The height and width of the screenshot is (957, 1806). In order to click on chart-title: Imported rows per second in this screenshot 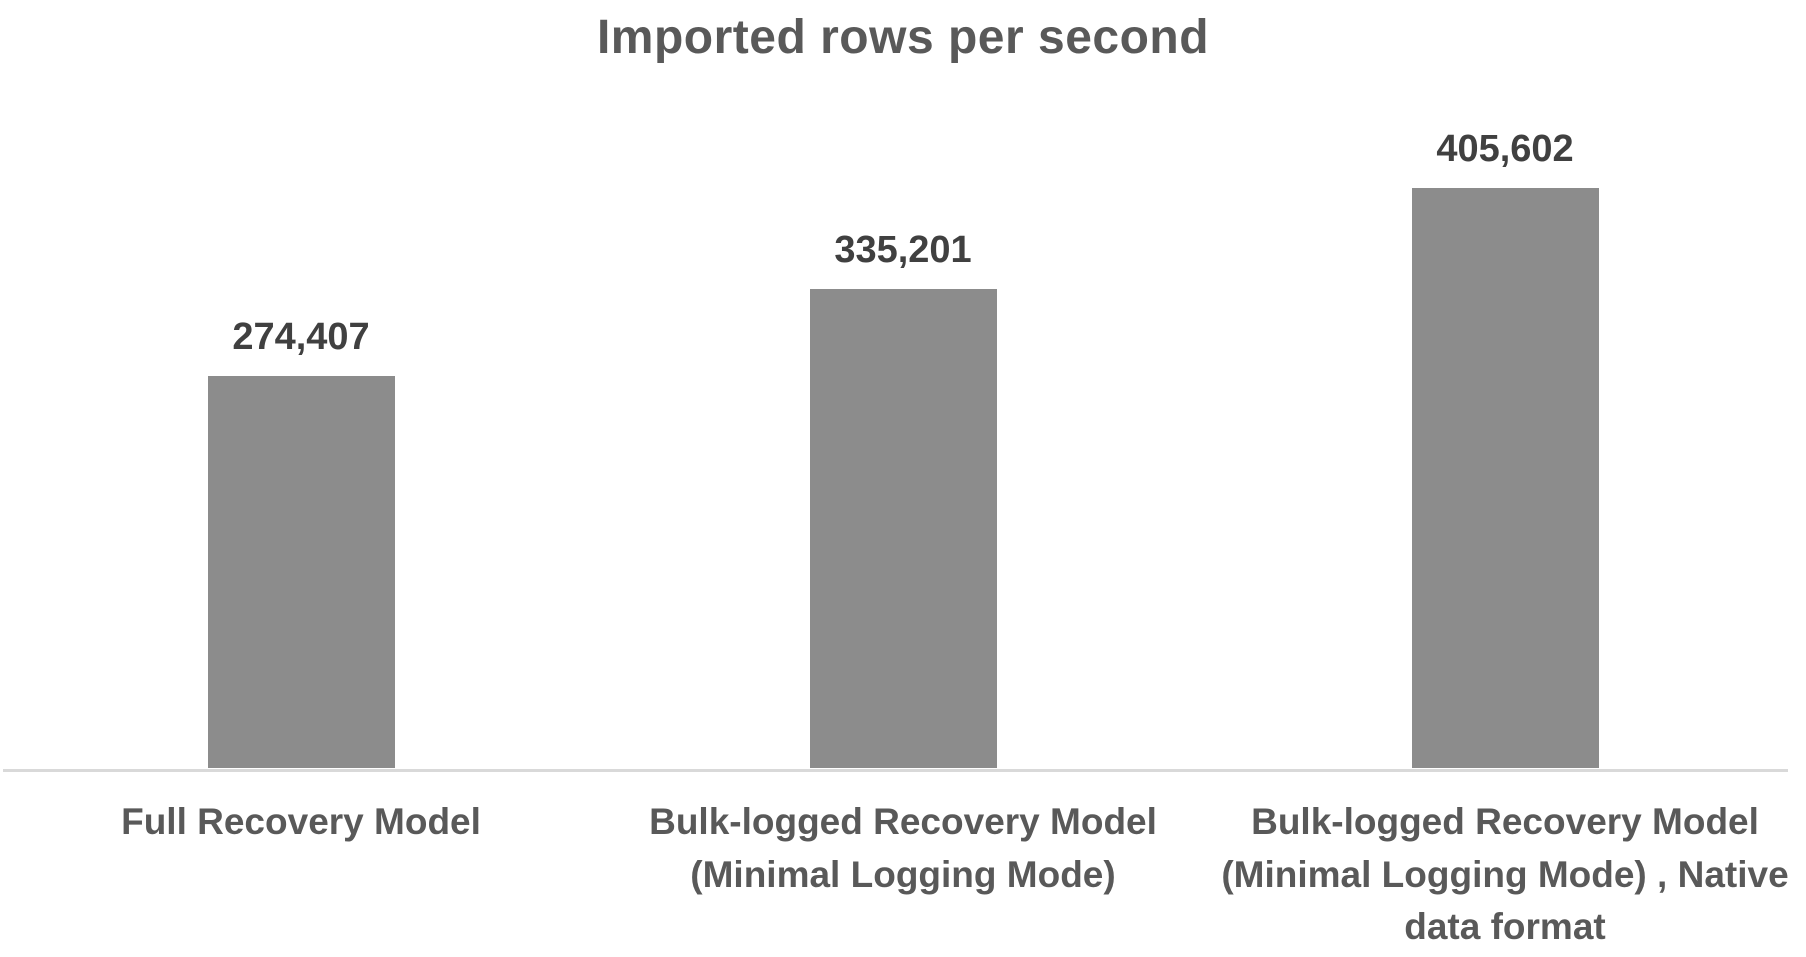, I will do `click(903, 37)`.